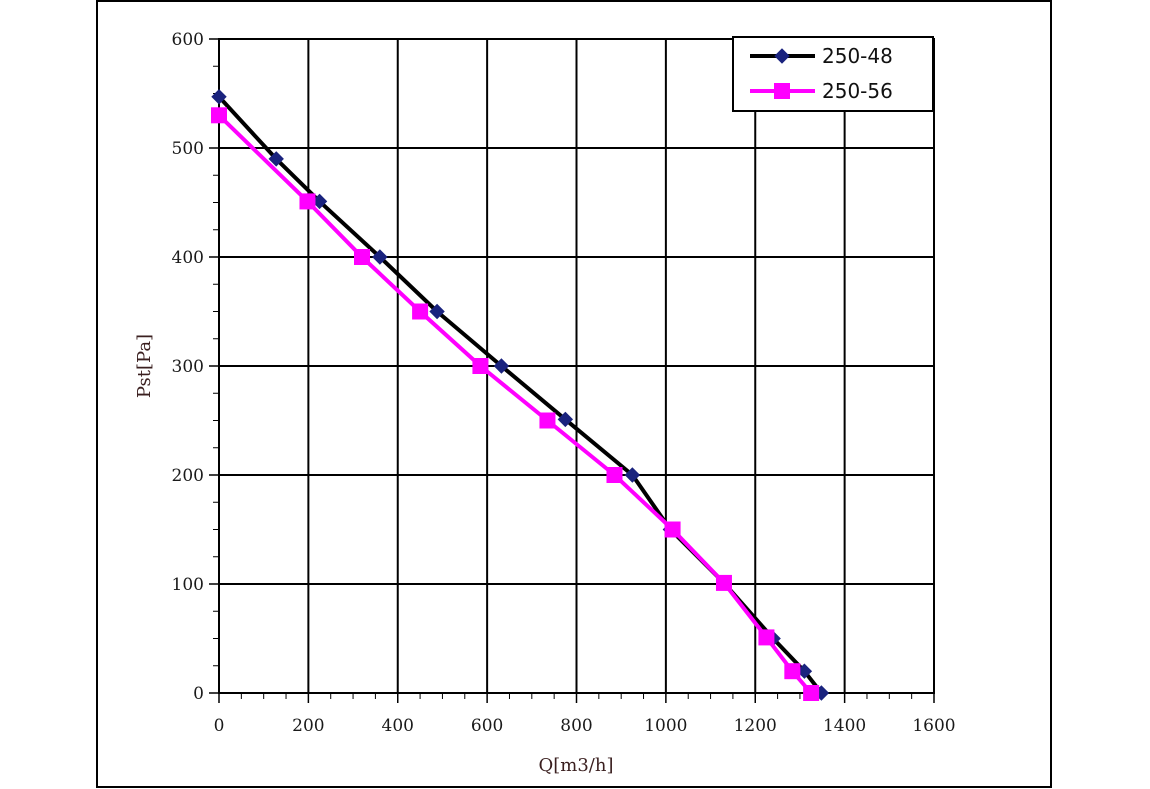 This screenshot has height=789, width=1150. Describe the element at coordinates (188, 149) in the screenshot. I see `y-tick-label: 500` at that location.